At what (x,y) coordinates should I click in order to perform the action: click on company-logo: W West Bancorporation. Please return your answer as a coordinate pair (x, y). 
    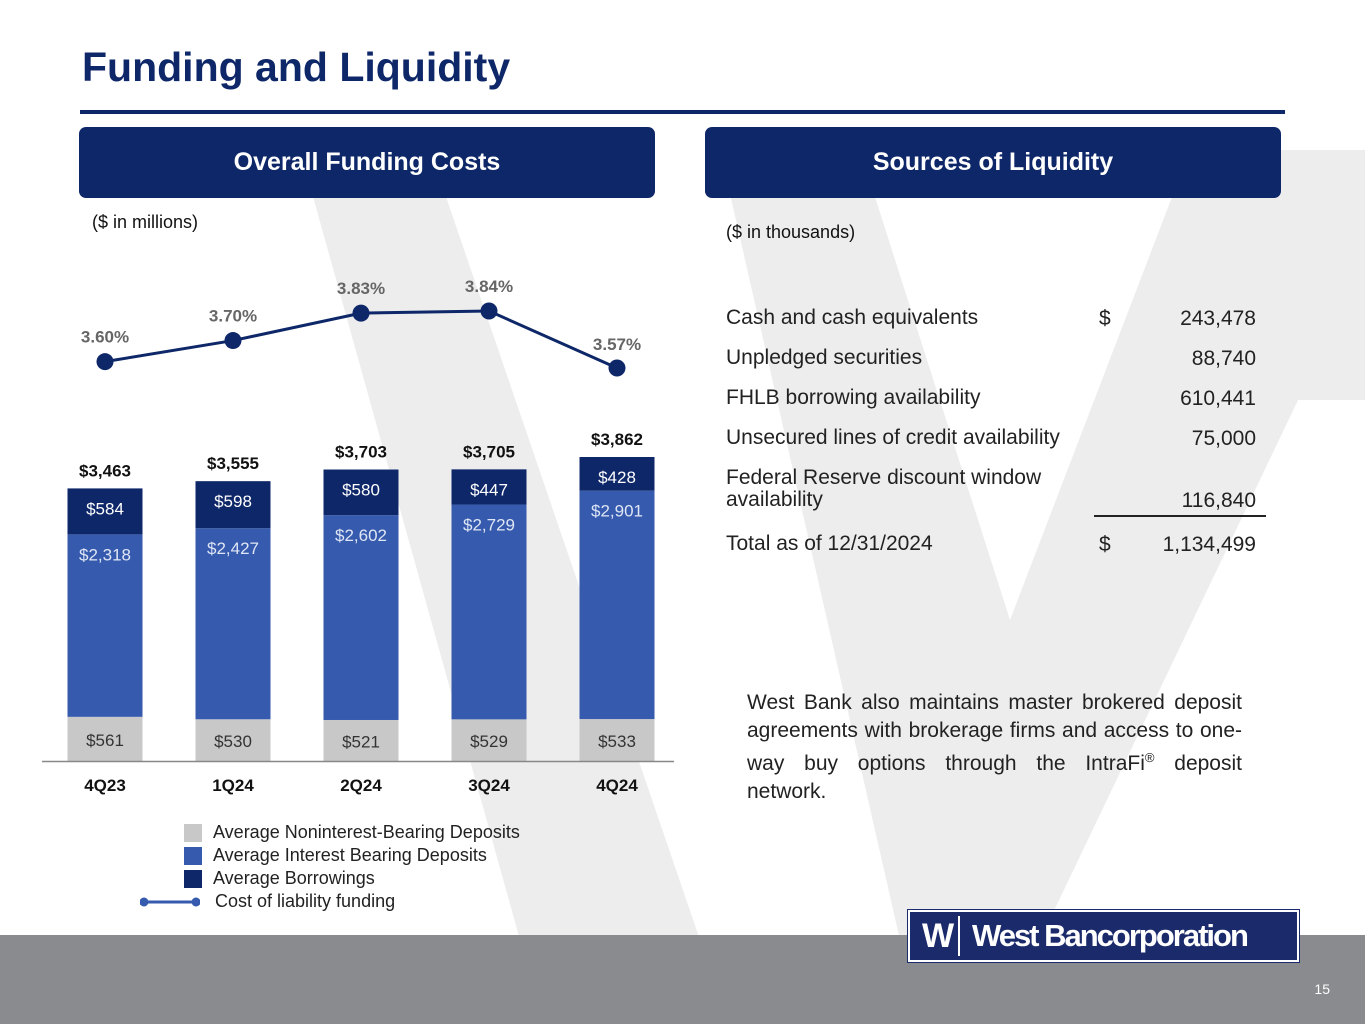
    Looking at the image, I should click on (1103, 936).